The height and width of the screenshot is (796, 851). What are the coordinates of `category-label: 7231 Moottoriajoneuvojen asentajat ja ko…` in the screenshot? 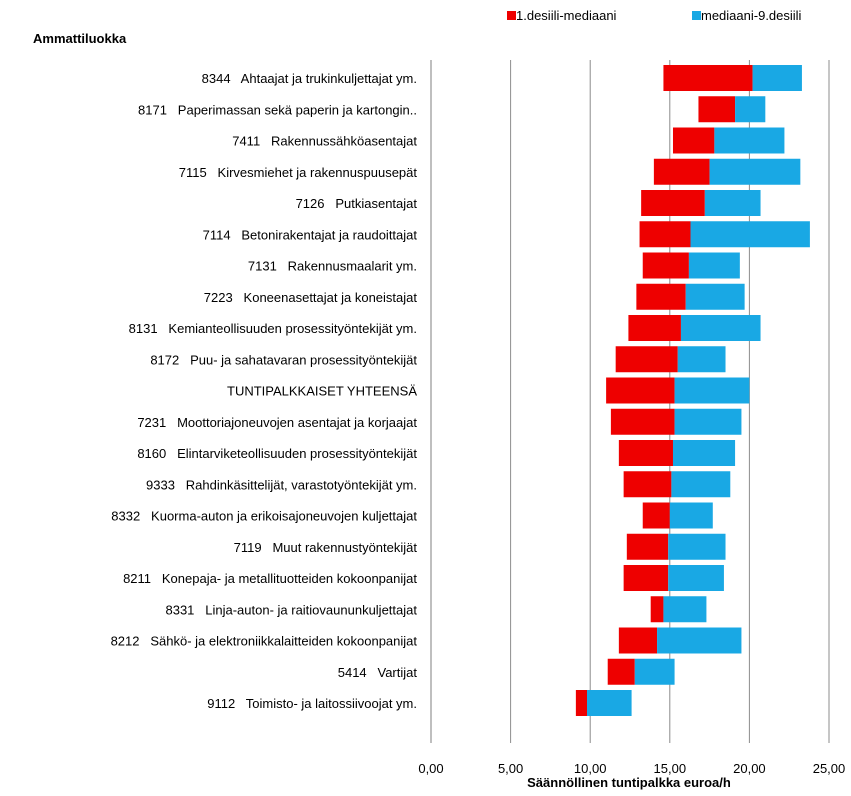 It's located at (277, 422).